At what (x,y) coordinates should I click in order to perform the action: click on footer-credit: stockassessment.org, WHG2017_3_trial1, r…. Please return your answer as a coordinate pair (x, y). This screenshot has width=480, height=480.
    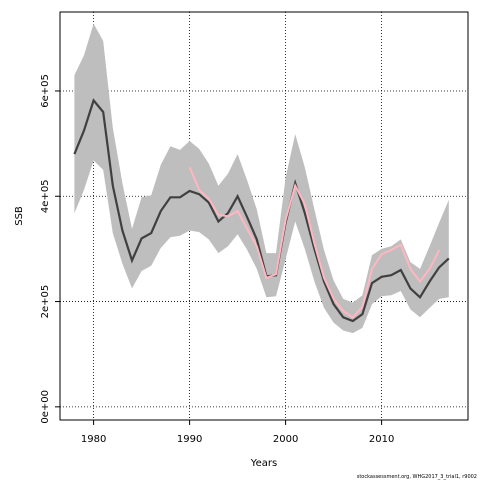
    Looking at the image, I should click on (417, 477).